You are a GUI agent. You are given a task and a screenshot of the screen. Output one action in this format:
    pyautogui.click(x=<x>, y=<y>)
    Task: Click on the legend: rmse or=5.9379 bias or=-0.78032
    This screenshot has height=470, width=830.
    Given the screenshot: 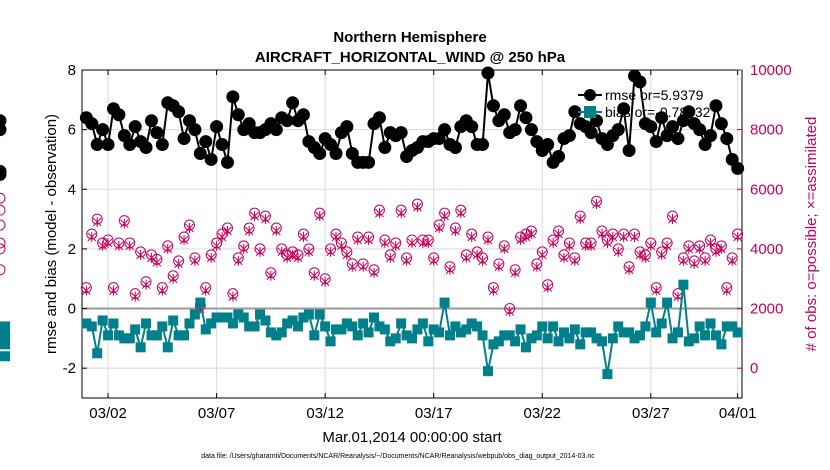 What is the action you would take?
    pyautogui.click(x=644, y=103)
    